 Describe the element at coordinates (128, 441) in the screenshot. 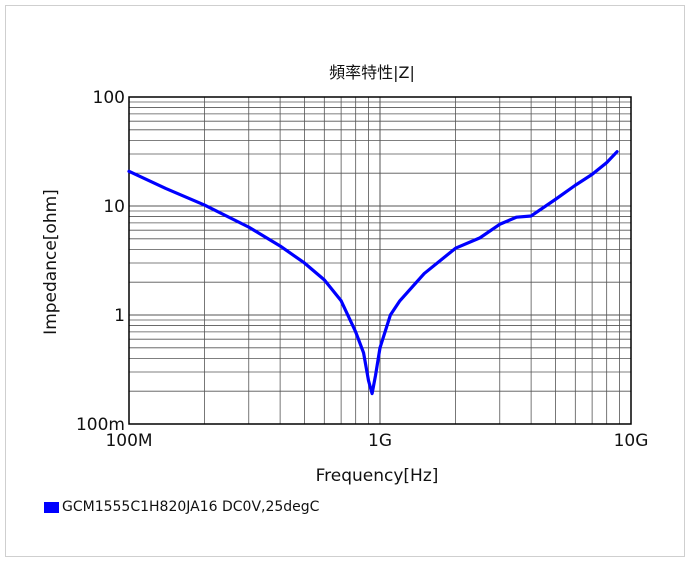

I see `x-tick-label: 100M` at that location.